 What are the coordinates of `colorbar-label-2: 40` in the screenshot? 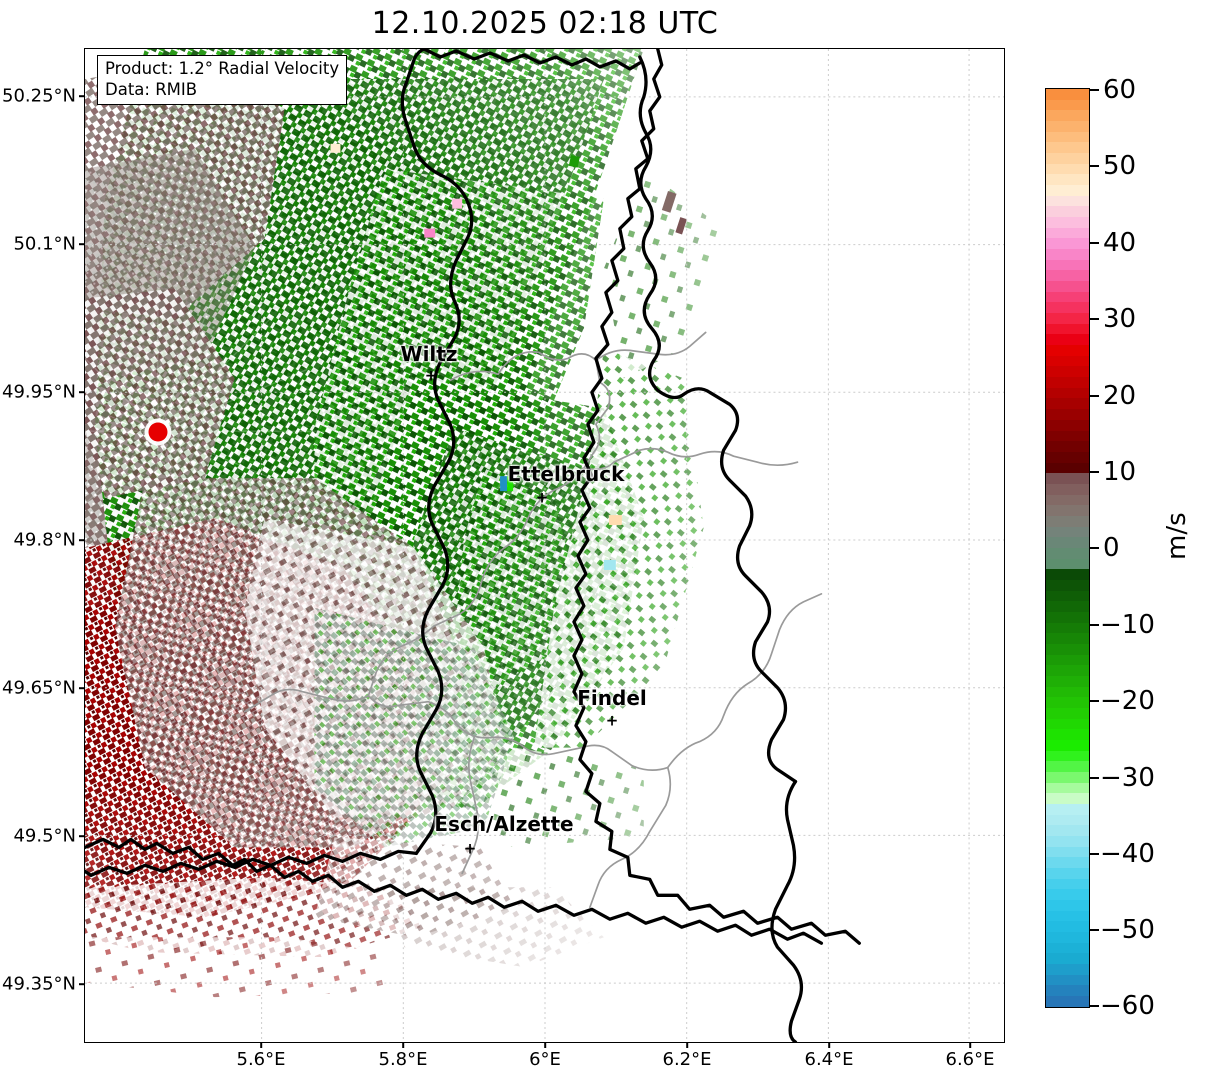 It's located at (1120, 243).